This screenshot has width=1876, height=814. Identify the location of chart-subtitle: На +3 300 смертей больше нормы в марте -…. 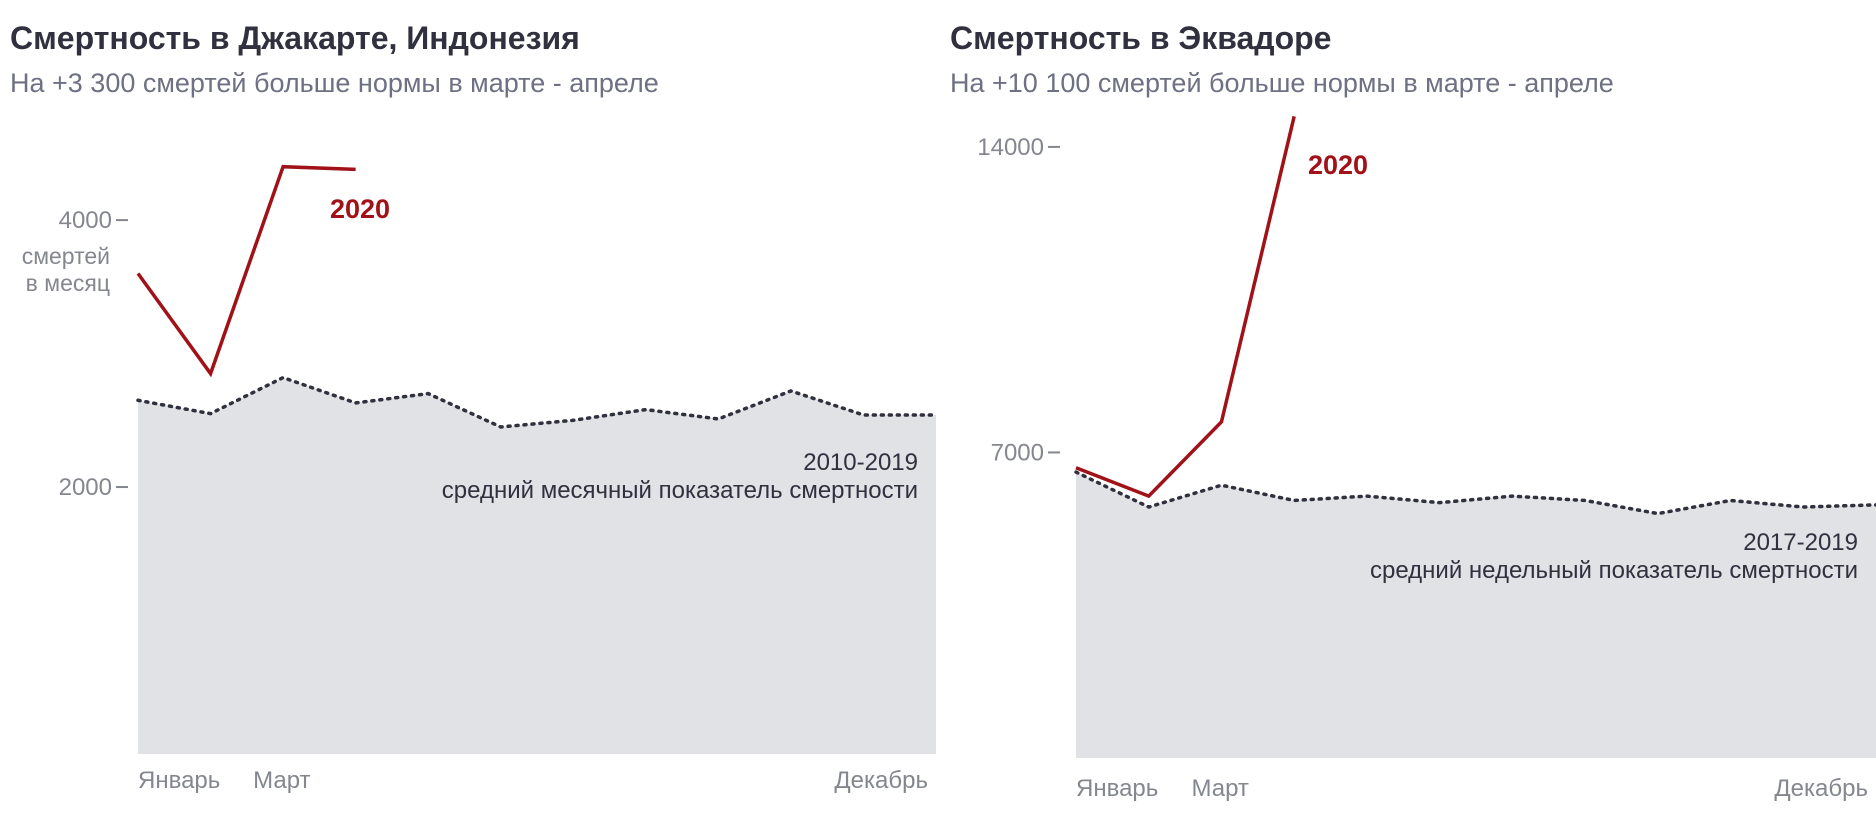
(334, 83).